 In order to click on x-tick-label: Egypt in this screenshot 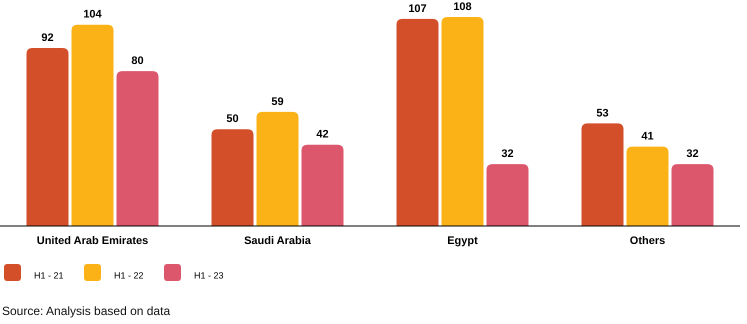, I will do `click(462, 241)`.